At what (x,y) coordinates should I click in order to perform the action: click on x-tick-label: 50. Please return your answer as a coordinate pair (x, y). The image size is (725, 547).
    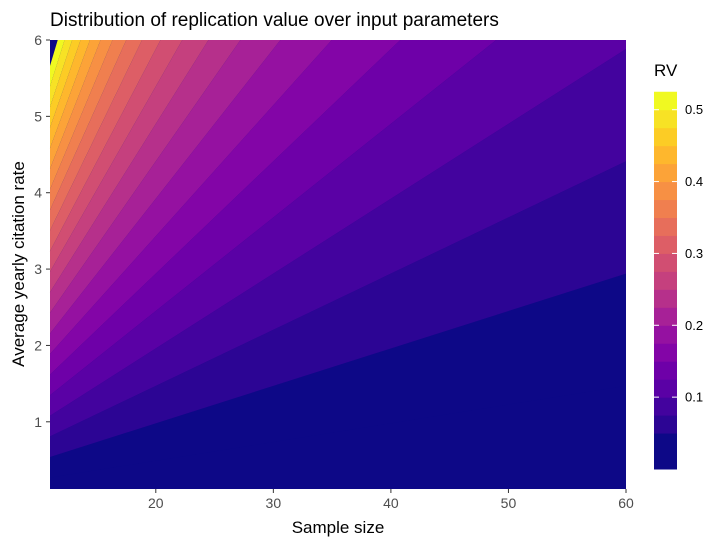
    Looking at the image, I should click on (509, 503).